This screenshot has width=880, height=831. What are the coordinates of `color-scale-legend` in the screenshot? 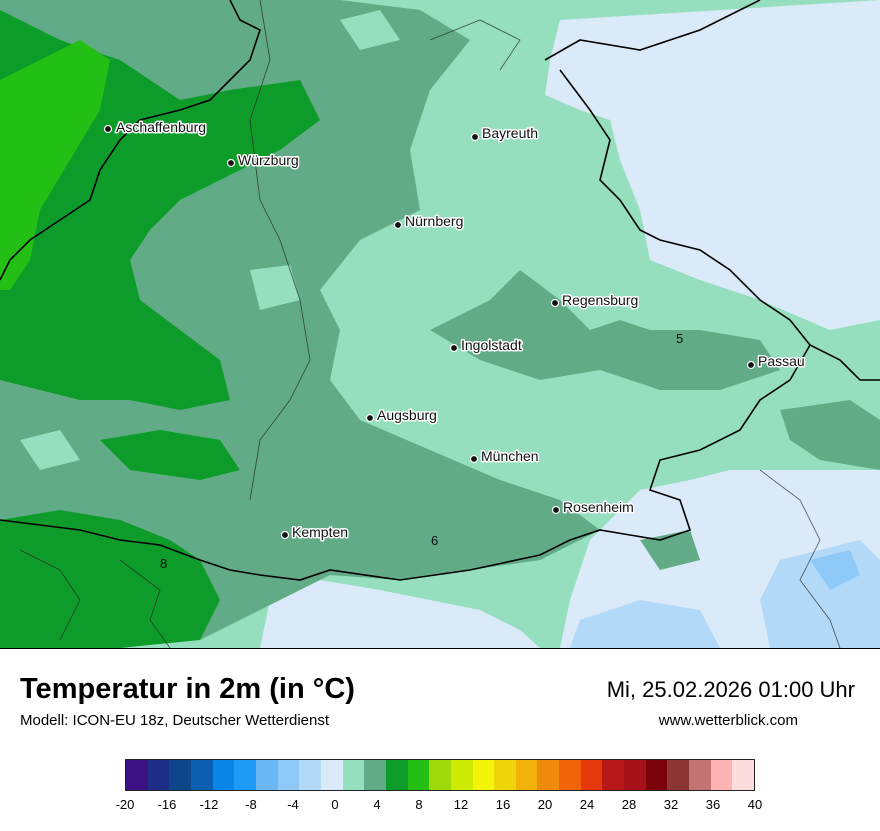 It's located at (440, 775).